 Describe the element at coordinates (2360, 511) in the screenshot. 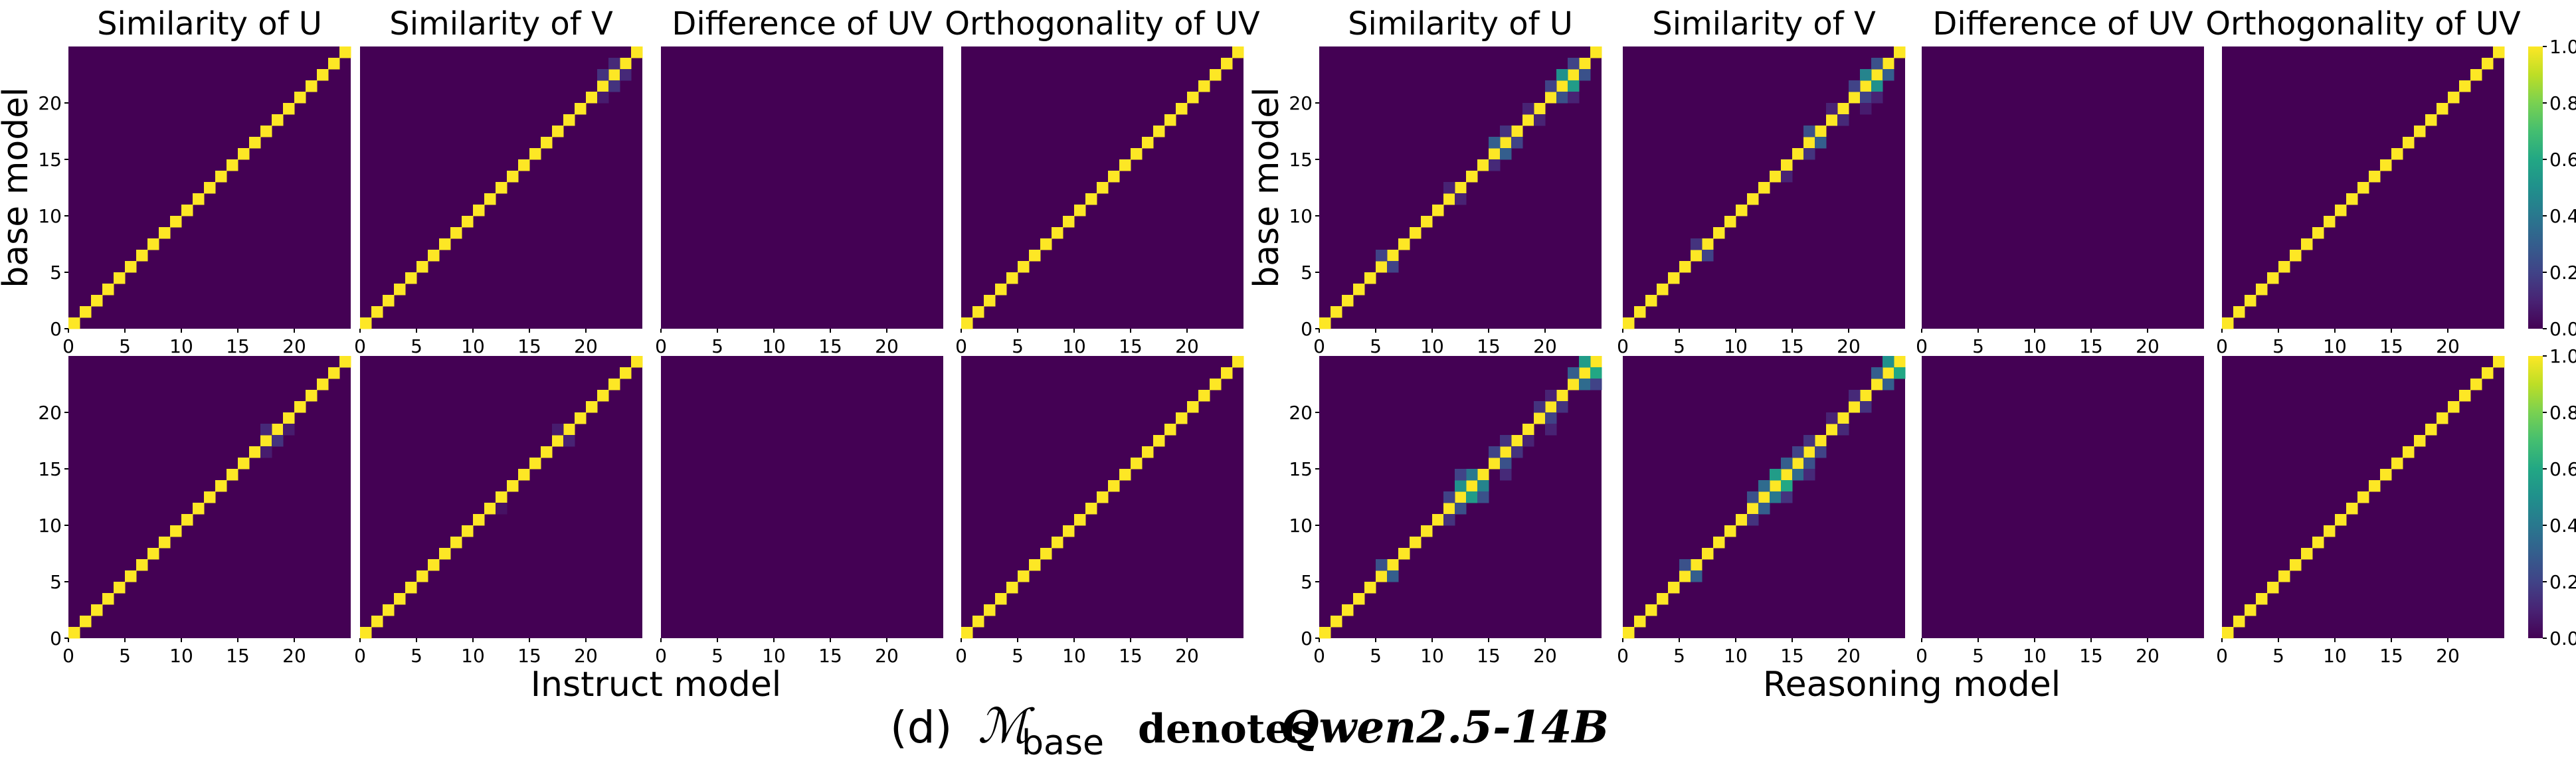

I see `heatmap-panel-g1-r1-p3: 0 5 10 15 20` at that location.